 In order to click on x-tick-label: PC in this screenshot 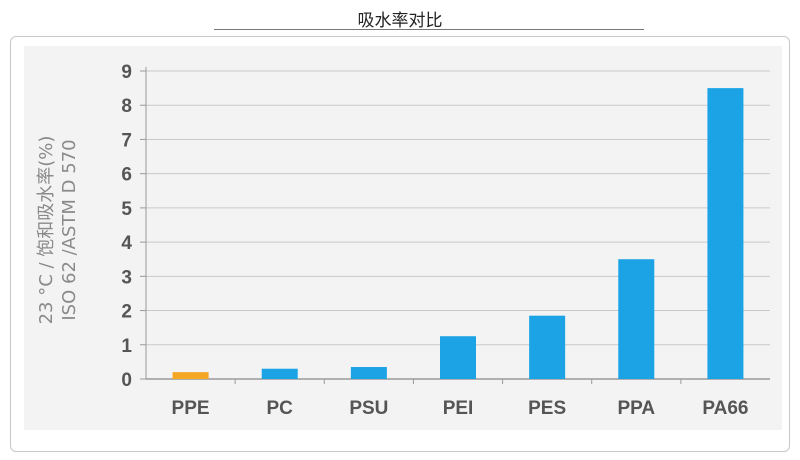, I will do `click(280, 408)`.